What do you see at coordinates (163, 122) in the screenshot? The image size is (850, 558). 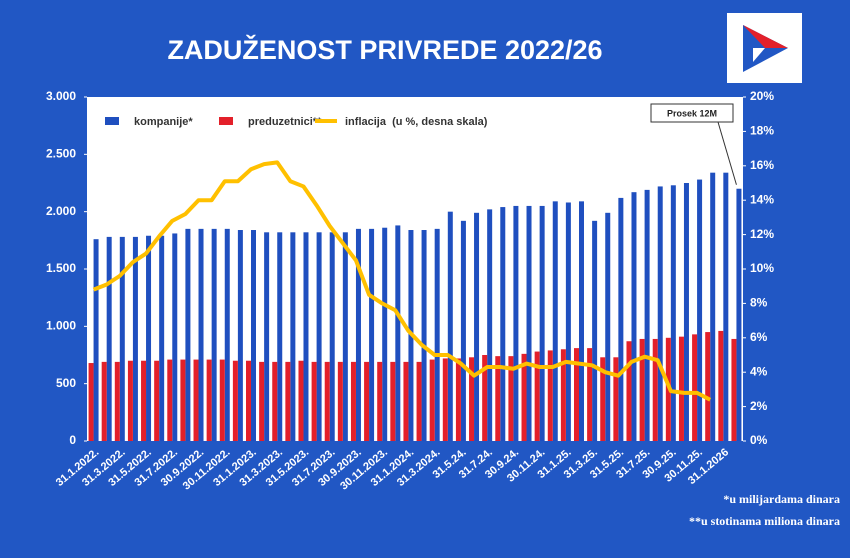 I see `legend-label: kompanije*` at bounding box center [163, 122].